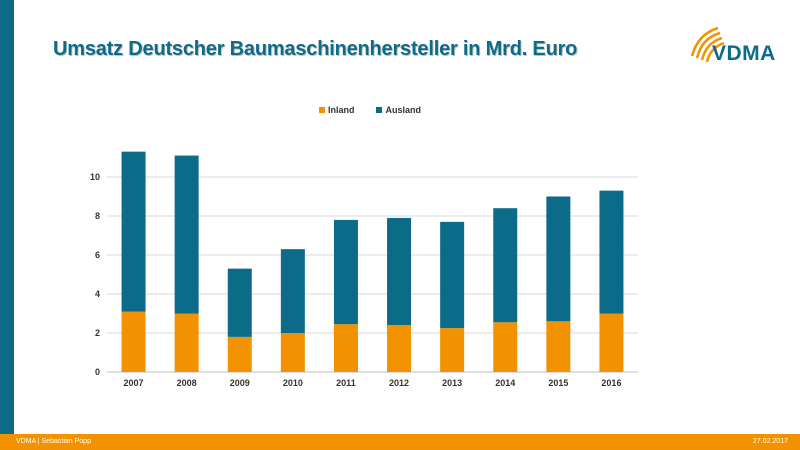 This screenshot has width=800, height=450. What do you see at coordinates (558, 346) in the screenshot?
I see `bar-inland-2015` at bounding box center [558, 346].